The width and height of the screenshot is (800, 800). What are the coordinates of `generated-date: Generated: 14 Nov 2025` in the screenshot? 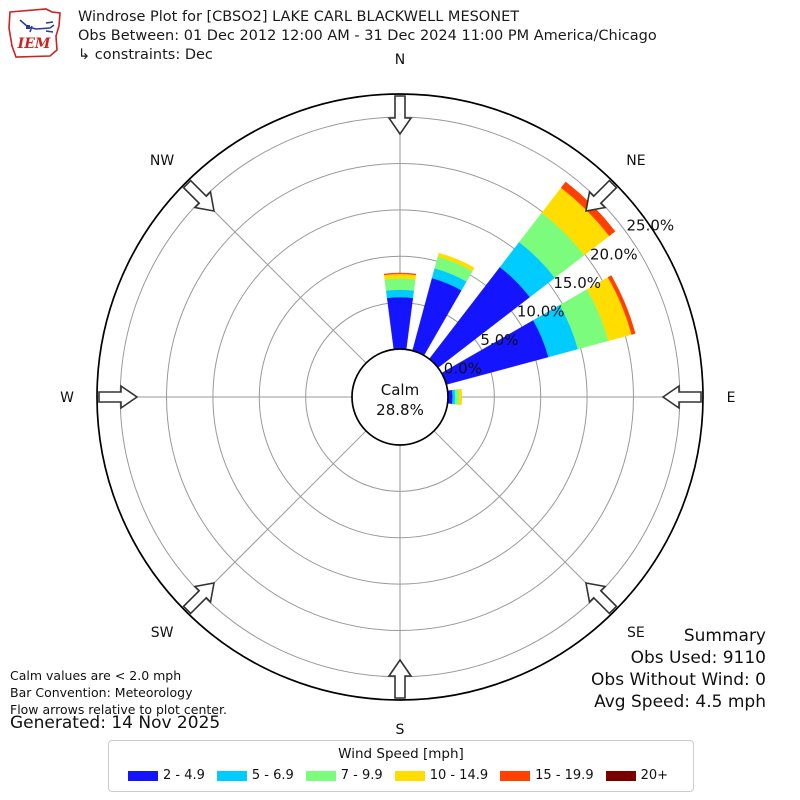 It's located at (115, 723).